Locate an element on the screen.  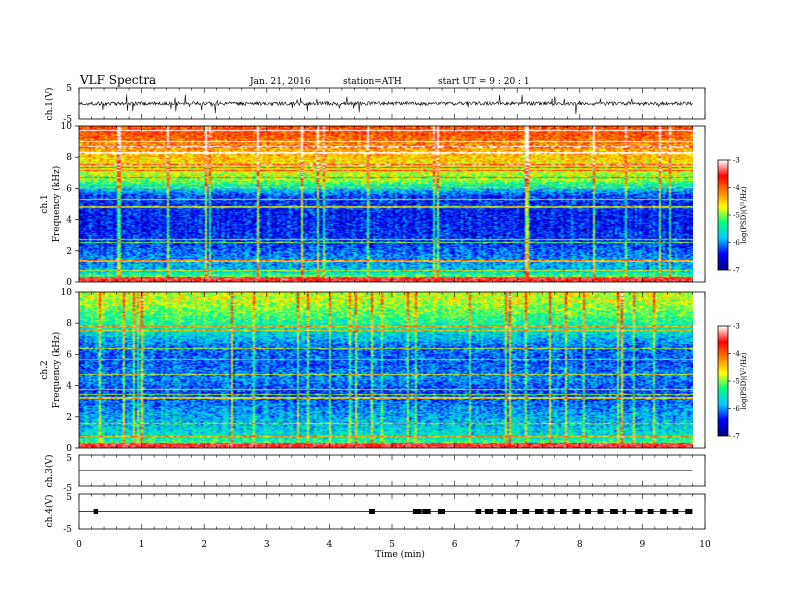
x-axis-tick-labels: 0 1 2 3 4 5 6 7 8 9 10 is located at coordinates (393, 545).